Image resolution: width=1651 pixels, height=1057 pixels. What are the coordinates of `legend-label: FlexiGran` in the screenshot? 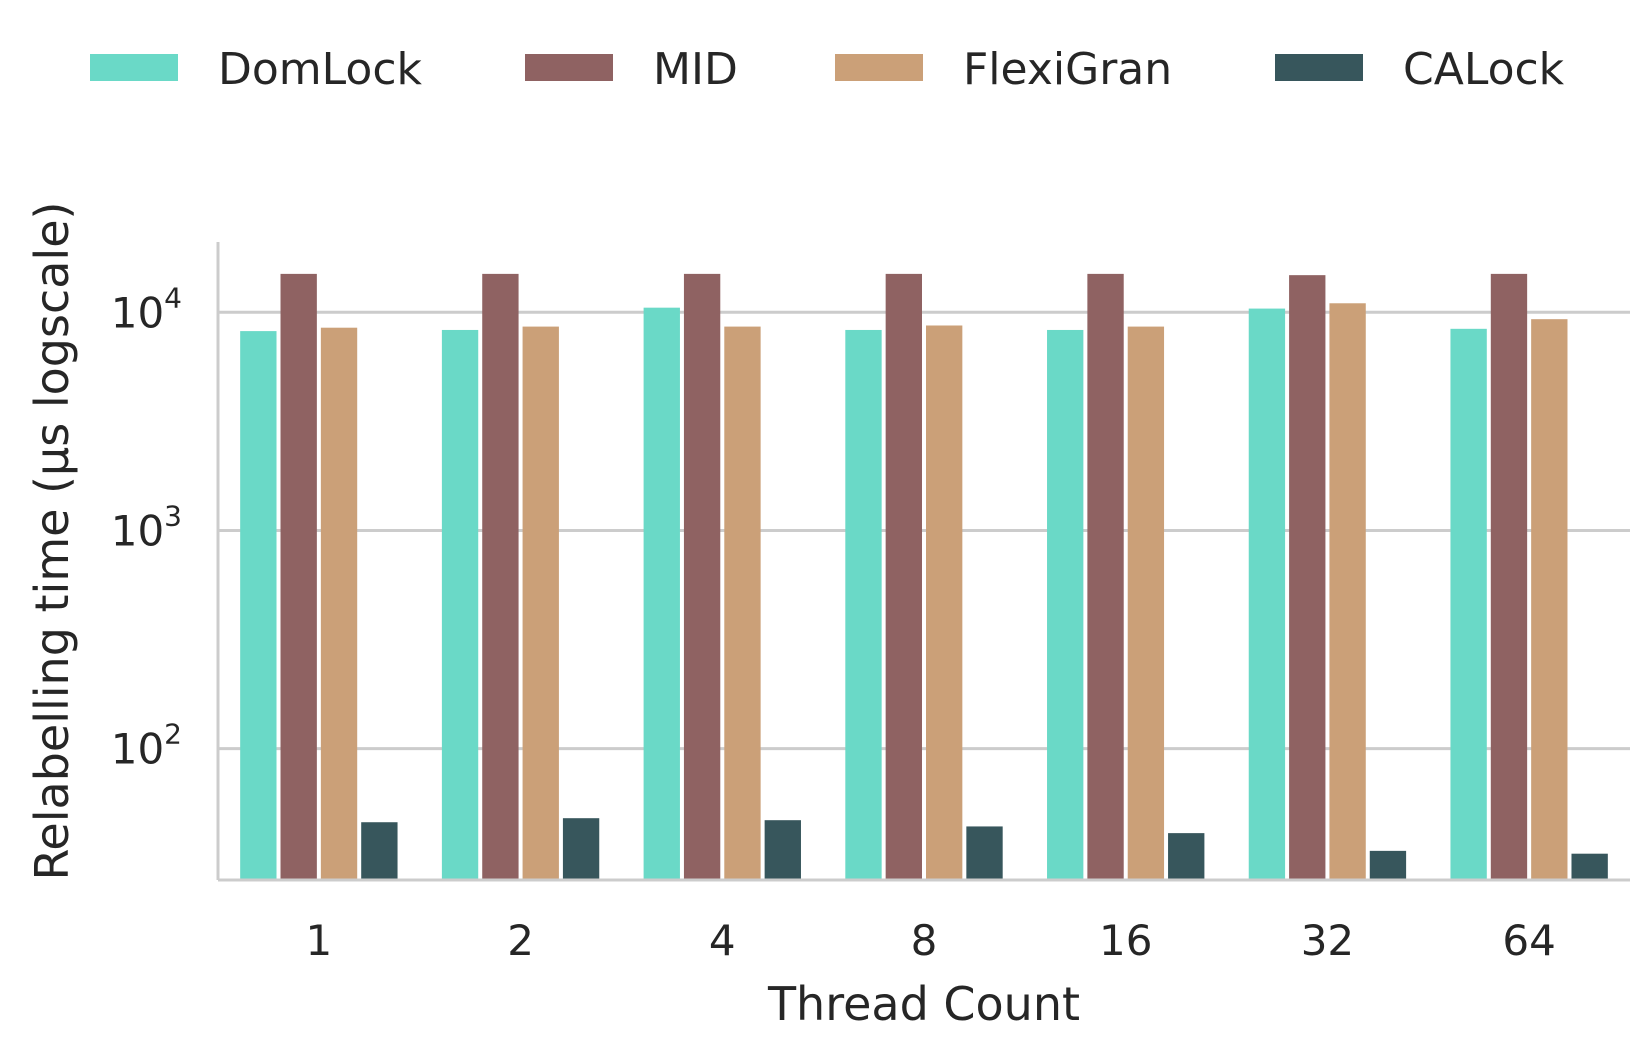 It's located at (1067, 69).